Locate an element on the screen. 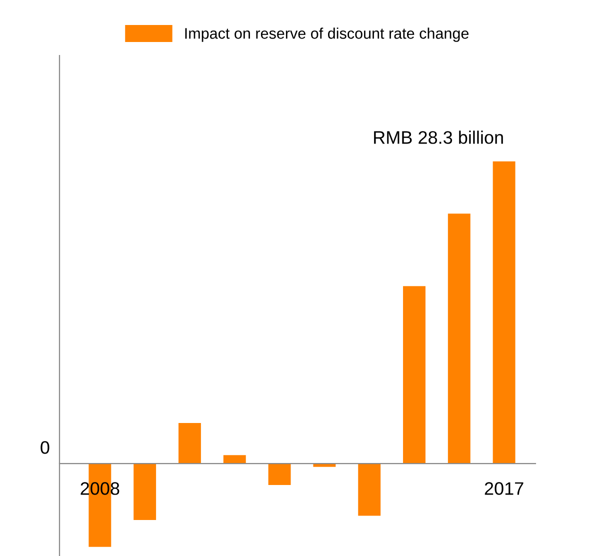  x-tick-label: 2017 is located at coordinates (504, 488).